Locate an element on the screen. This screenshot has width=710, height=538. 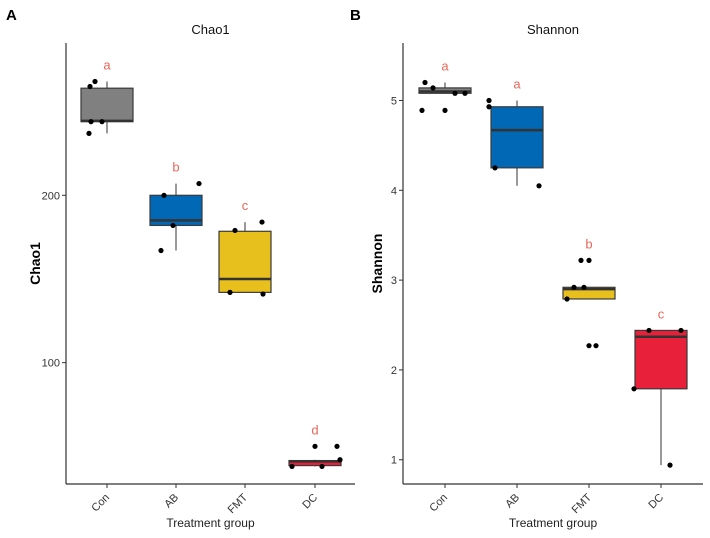
panel-tag: A is located at coordinates (11, 15).